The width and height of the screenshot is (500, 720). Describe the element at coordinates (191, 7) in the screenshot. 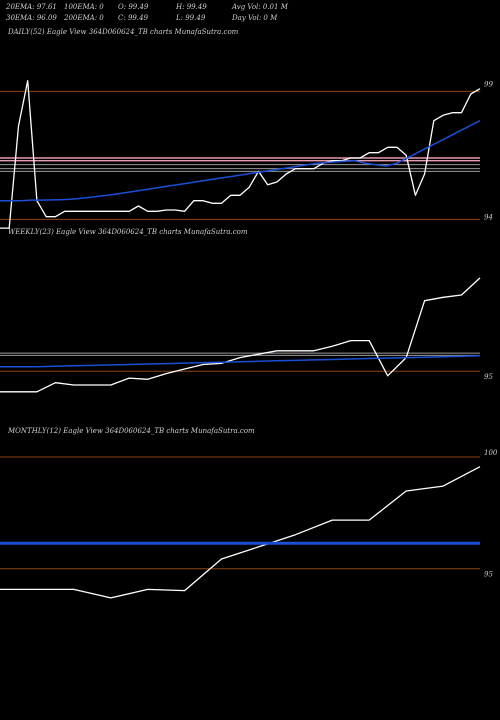

I see `header-stat: H: 99.49` at that location.